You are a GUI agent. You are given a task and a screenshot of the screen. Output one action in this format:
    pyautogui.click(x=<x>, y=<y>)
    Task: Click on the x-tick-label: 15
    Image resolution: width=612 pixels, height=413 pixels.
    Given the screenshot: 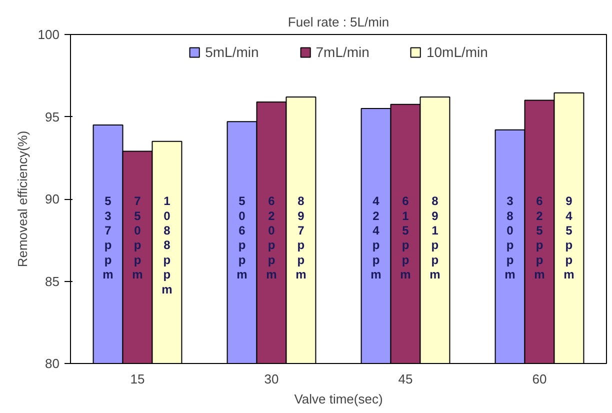 What is the action you would take?
    pyautogui.click(x=137, y=379)
    